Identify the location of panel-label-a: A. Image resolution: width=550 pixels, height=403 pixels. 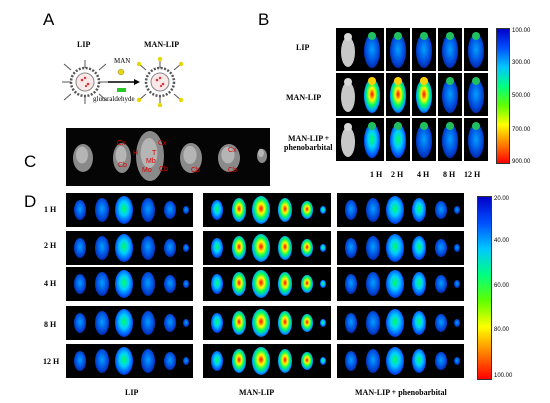
(49, 19).